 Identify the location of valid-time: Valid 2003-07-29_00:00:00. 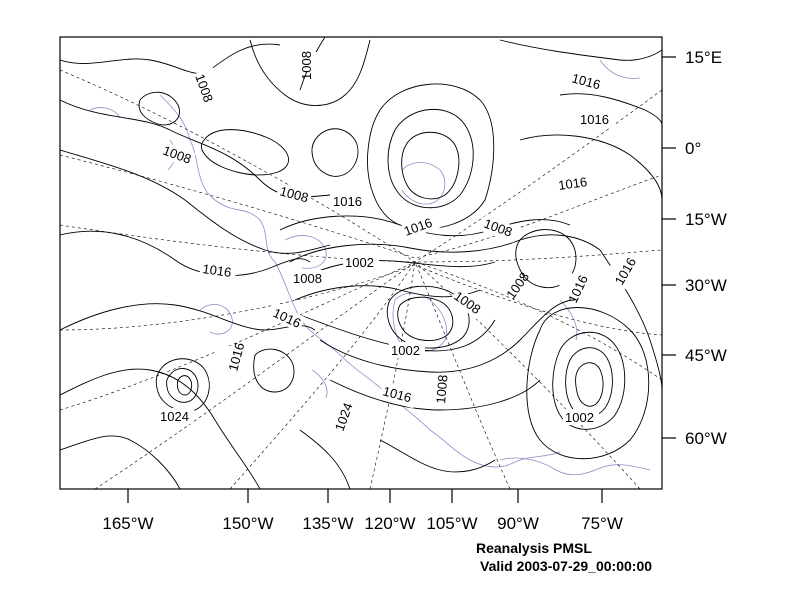
(566, 566).